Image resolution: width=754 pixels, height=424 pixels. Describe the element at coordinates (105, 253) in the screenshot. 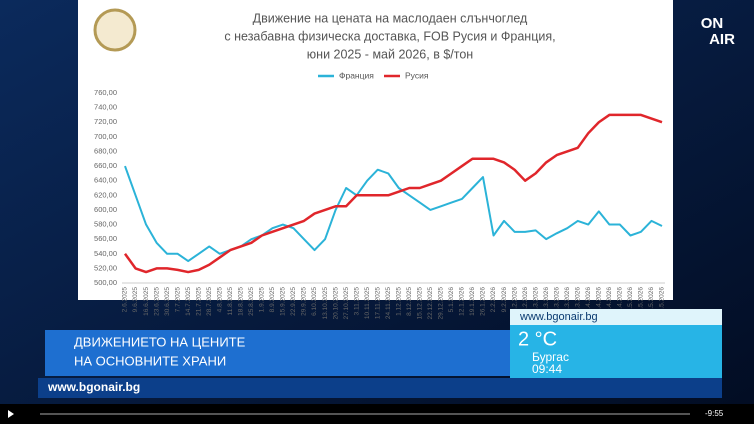

I see `y-tick-label: 540,00` at that location.